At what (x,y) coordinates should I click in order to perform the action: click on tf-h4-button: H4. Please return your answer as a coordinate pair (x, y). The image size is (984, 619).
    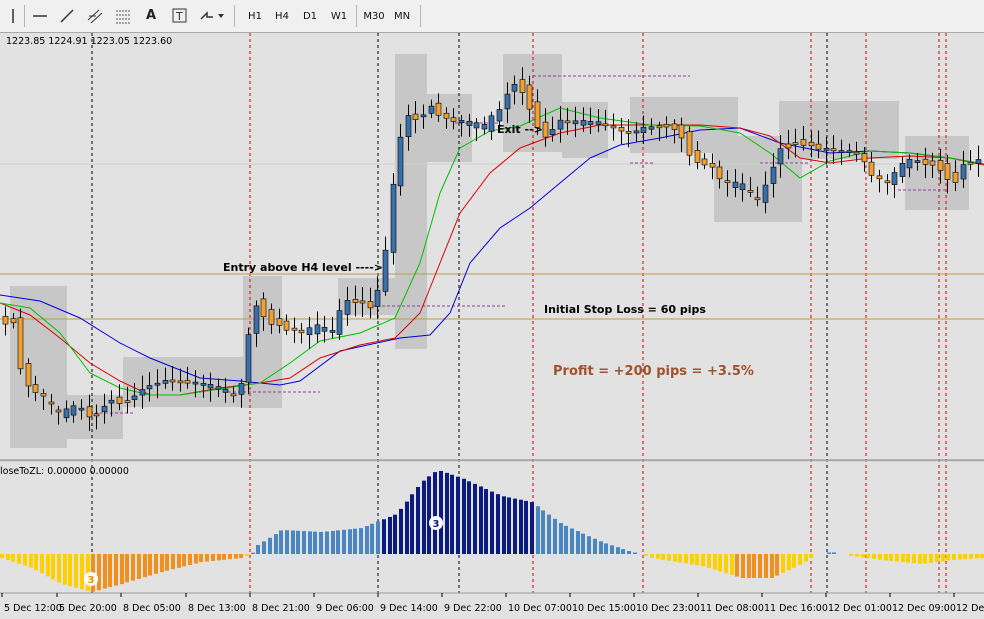
    Looking at the image, I should click on (282, 17).